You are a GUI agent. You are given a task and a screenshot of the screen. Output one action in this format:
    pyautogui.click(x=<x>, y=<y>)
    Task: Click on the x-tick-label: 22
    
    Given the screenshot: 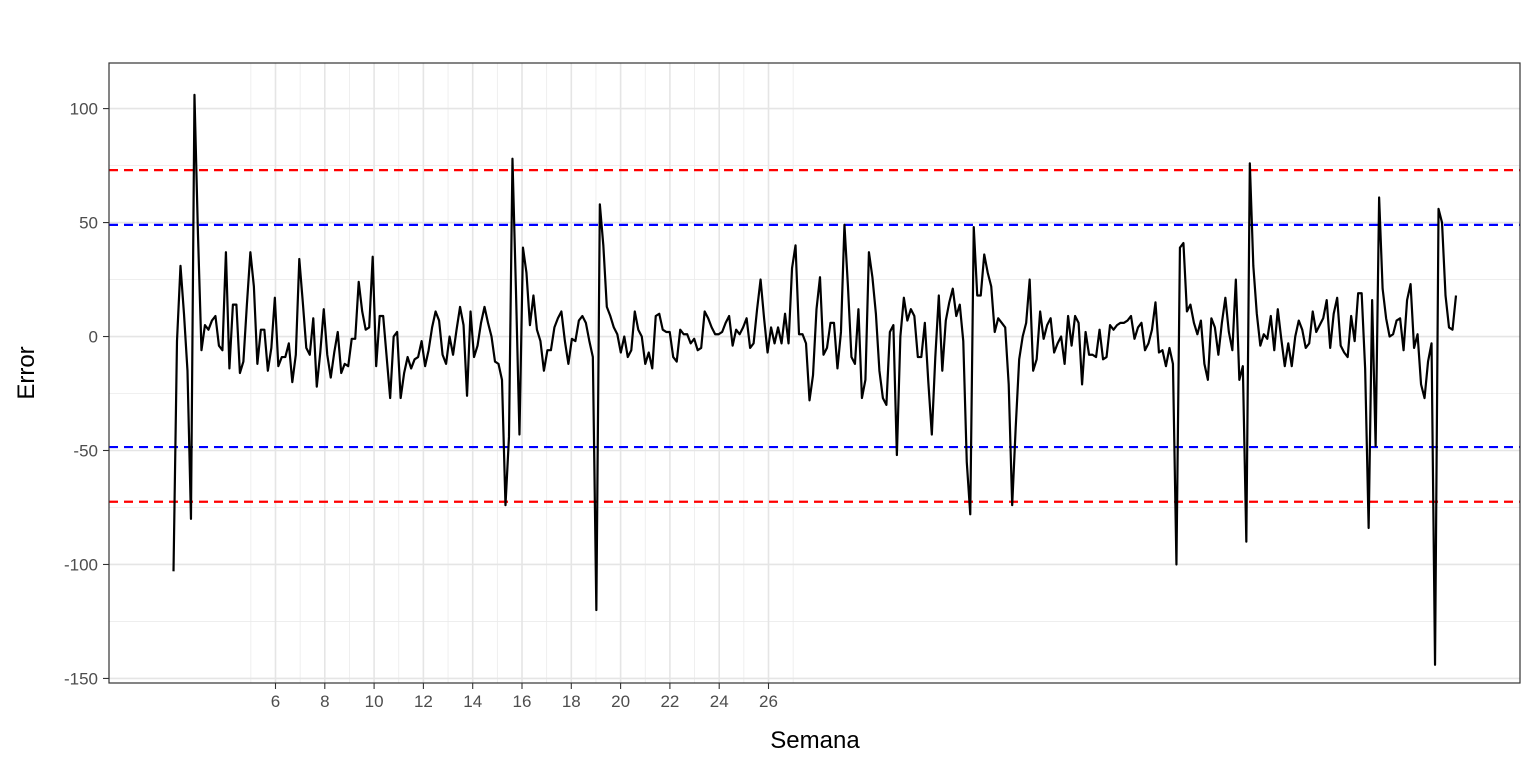 What is the action you would take?
    pyautogui.click(x=669, y=701)
    